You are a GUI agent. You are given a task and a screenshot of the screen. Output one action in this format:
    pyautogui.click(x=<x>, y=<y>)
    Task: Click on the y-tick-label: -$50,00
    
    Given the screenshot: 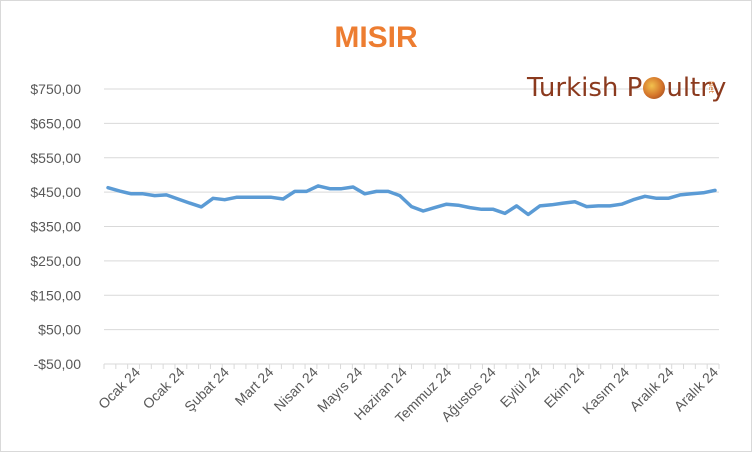 What is the action you would take?
    pyautogui.click(x=58, y=364)
    